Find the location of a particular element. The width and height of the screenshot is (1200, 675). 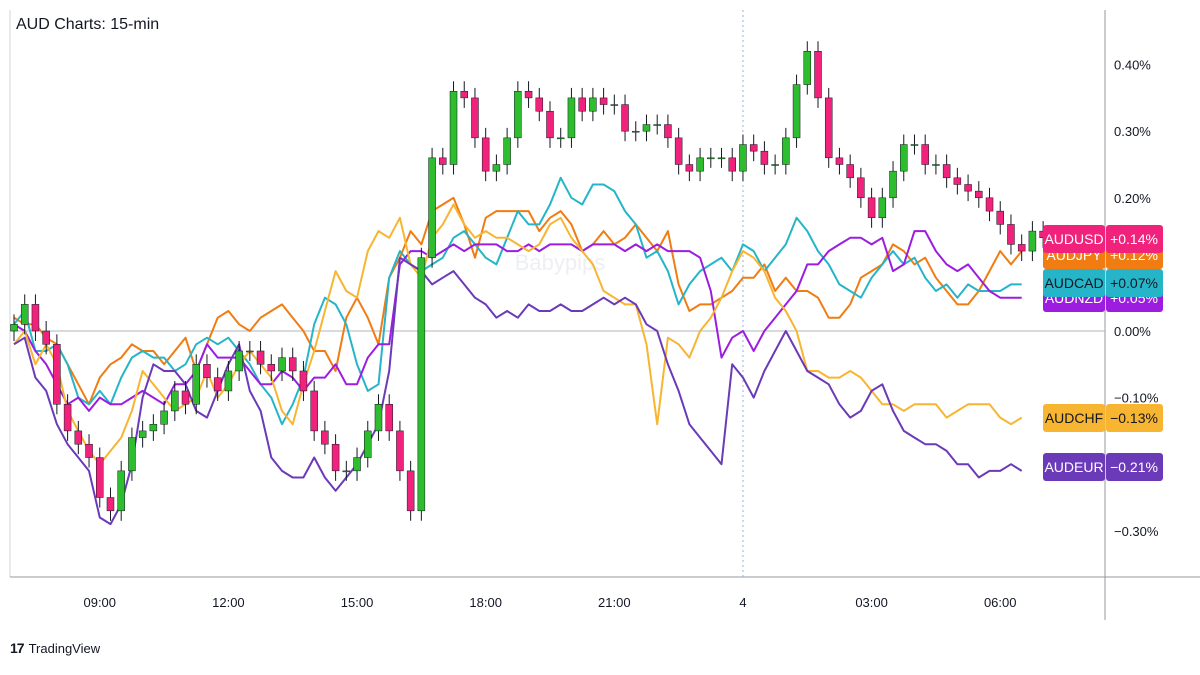

badge-value: −0.21% is located at coordinates (1134, 467).